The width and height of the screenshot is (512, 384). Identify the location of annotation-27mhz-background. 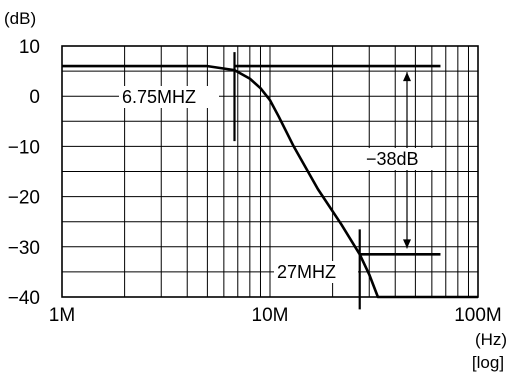
(316, 272).